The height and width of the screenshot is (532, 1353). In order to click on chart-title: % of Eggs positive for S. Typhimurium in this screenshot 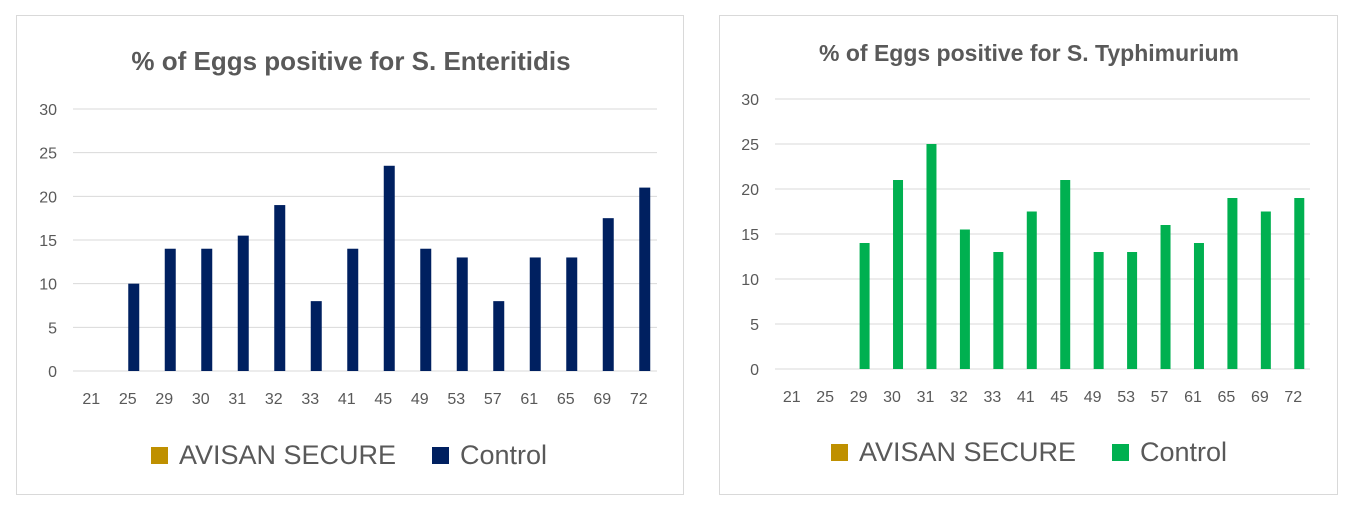, I will do `click(1029, 53)`.